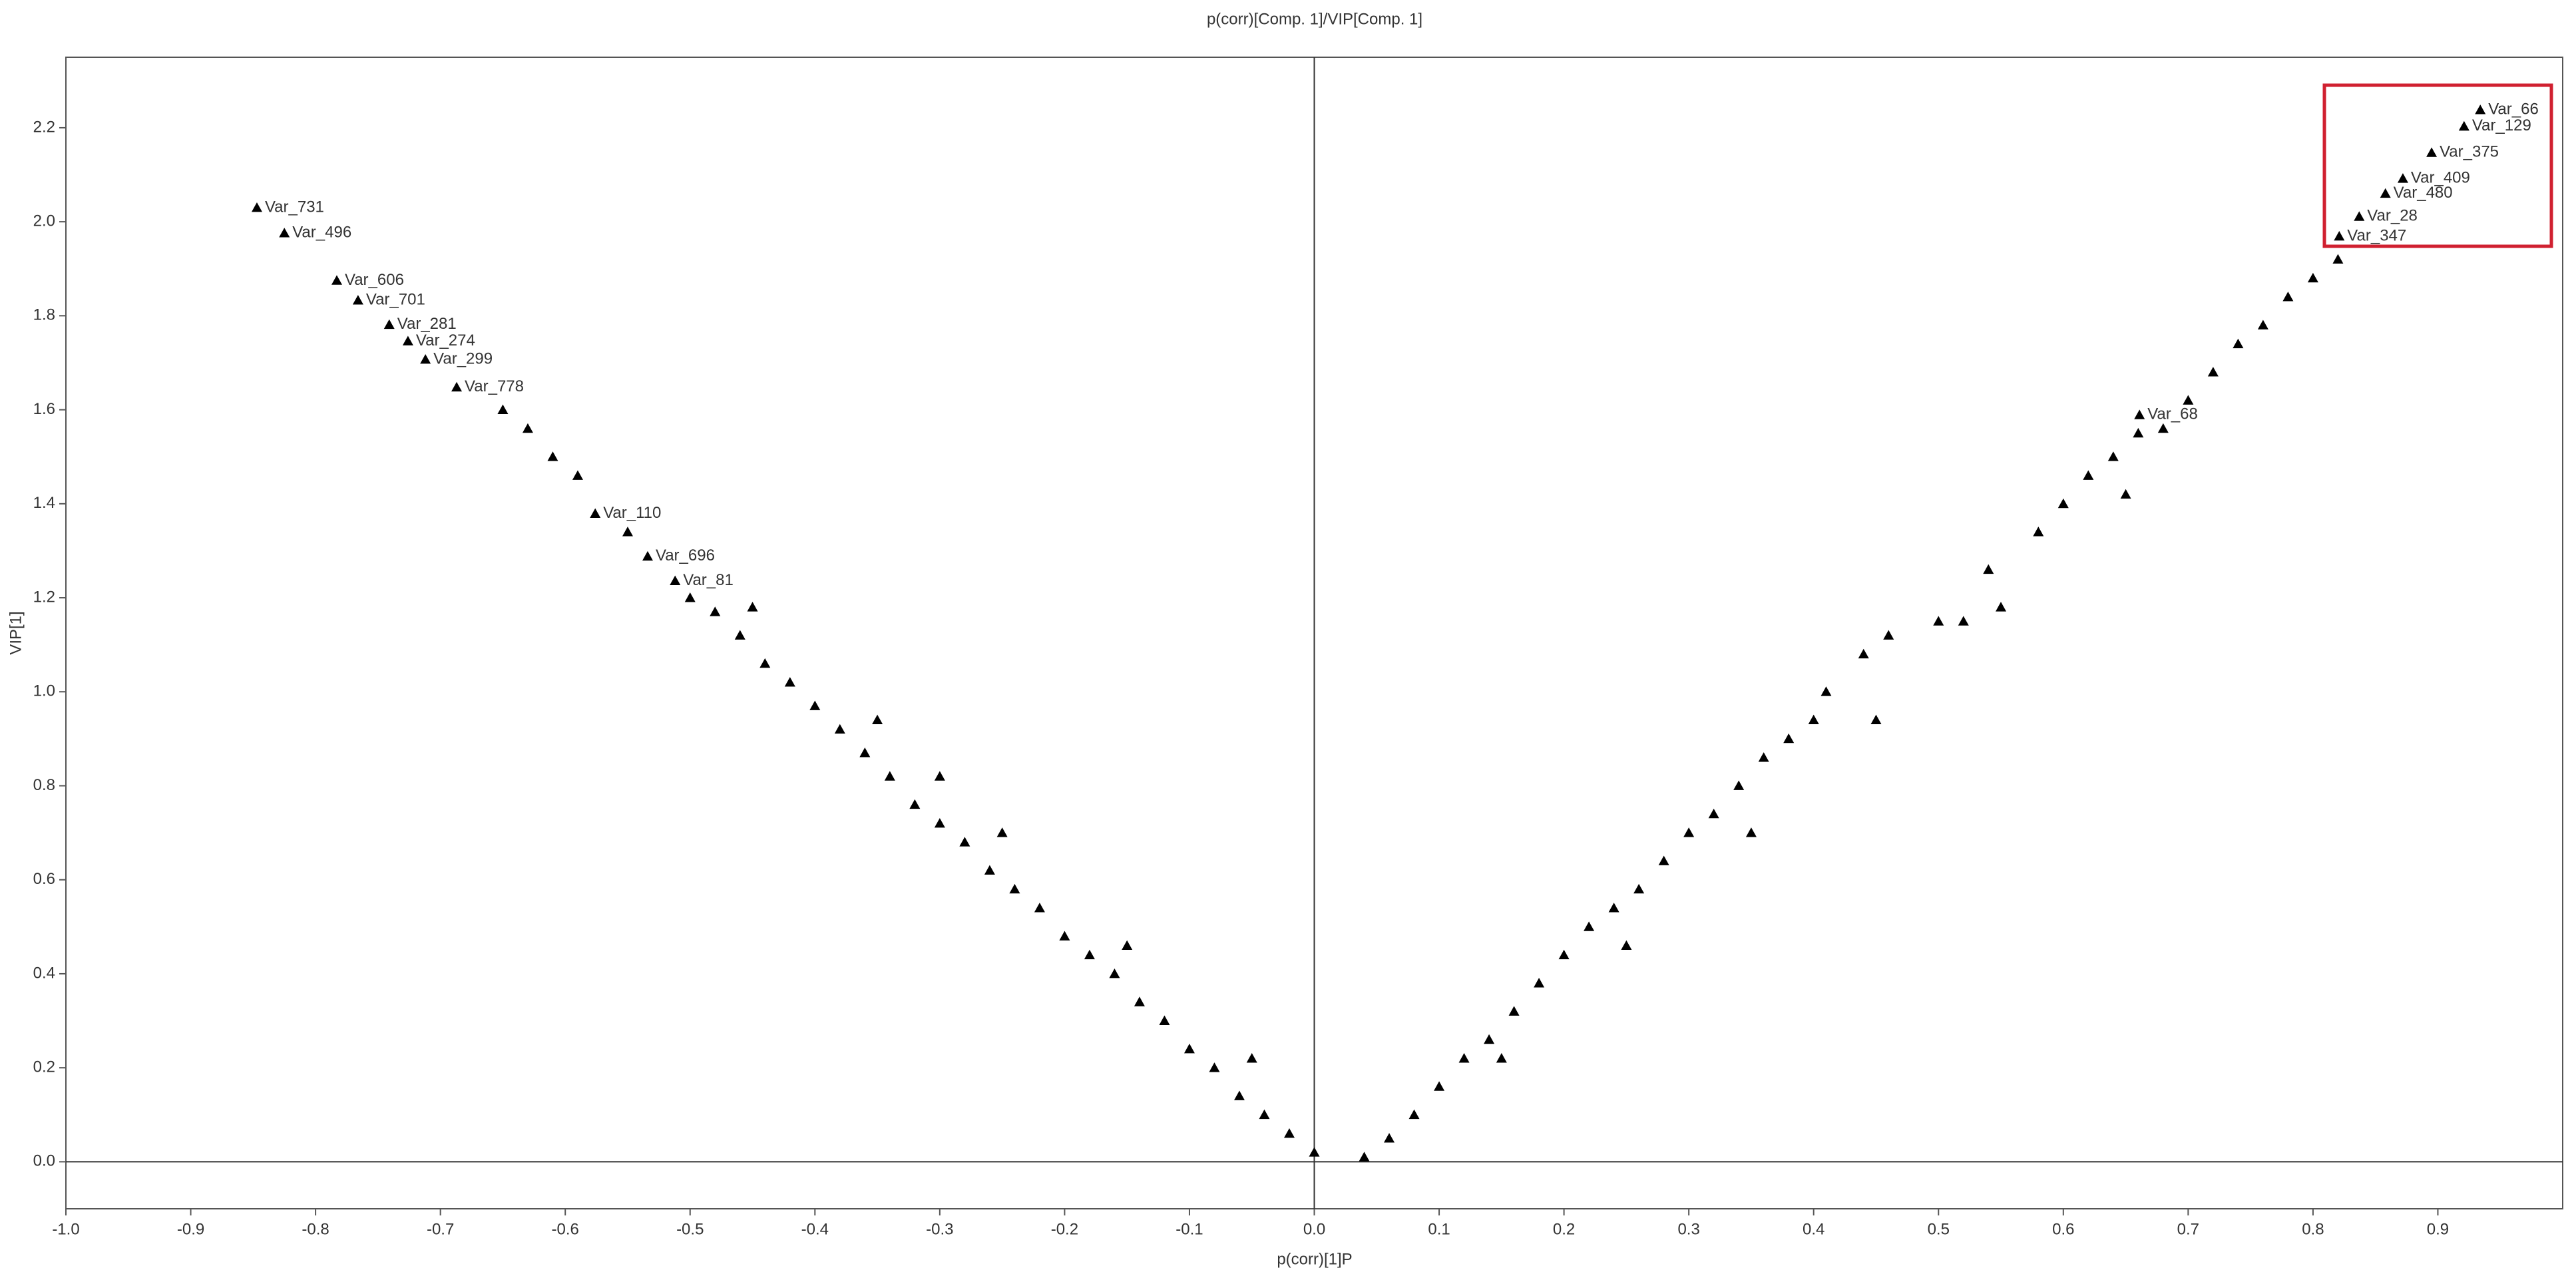 The image size is (2576, 1280). Describe the element at coordinates (44, 1067) in the screenshot. I see `y-tick-label: 0.2` at that location.